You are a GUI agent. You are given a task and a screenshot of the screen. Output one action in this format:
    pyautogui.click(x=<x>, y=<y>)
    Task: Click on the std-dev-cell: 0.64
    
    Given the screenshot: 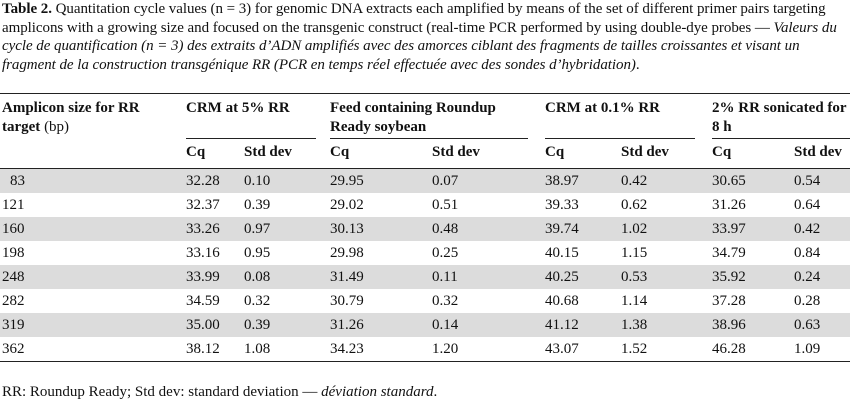 What is the action you would take?
    pyautogui.click(x=807, y=205)
    